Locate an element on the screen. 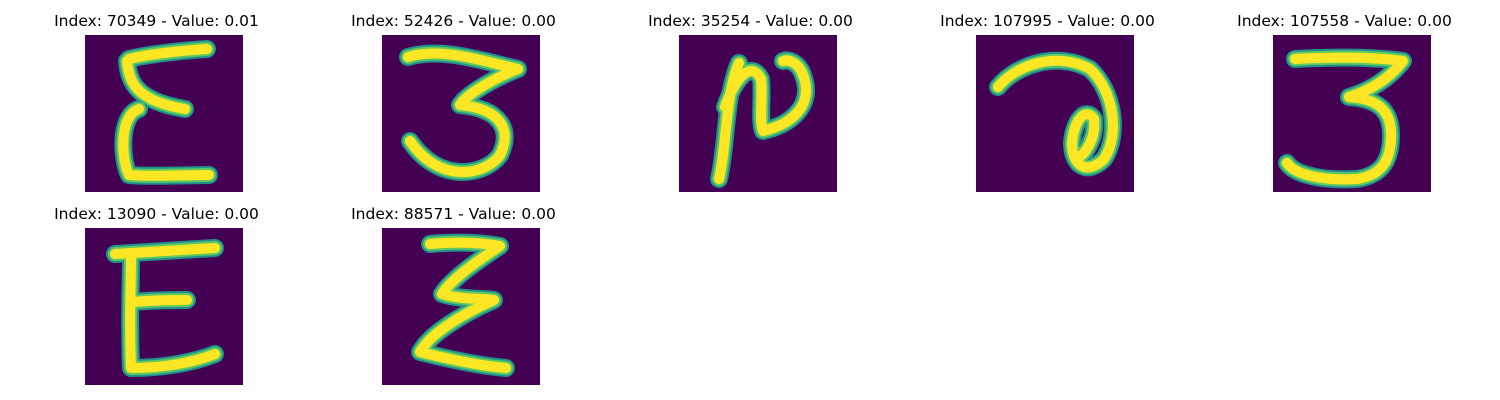  panel-title: Index: 52426 - Value: 0.00 is located at coordinates (453, 21).